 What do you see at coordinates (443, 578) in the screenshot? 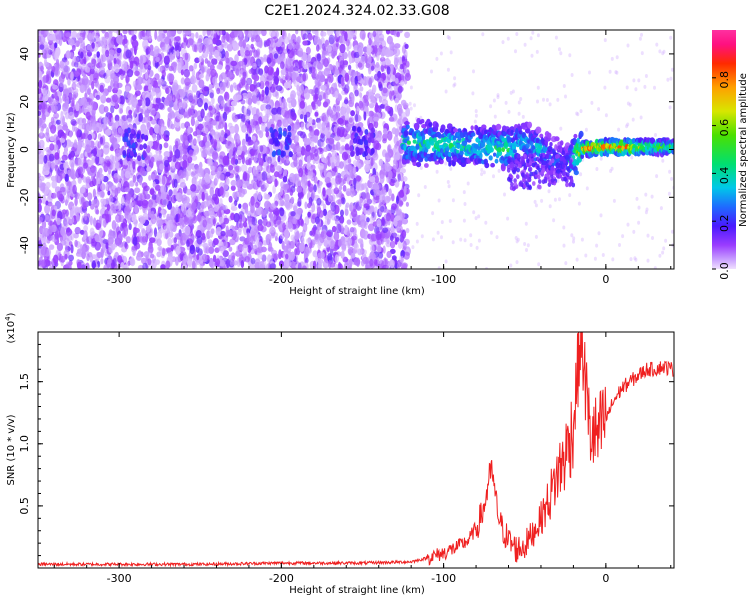
I see `snr-xtick-label: -100` at bounding box center [443, 578].